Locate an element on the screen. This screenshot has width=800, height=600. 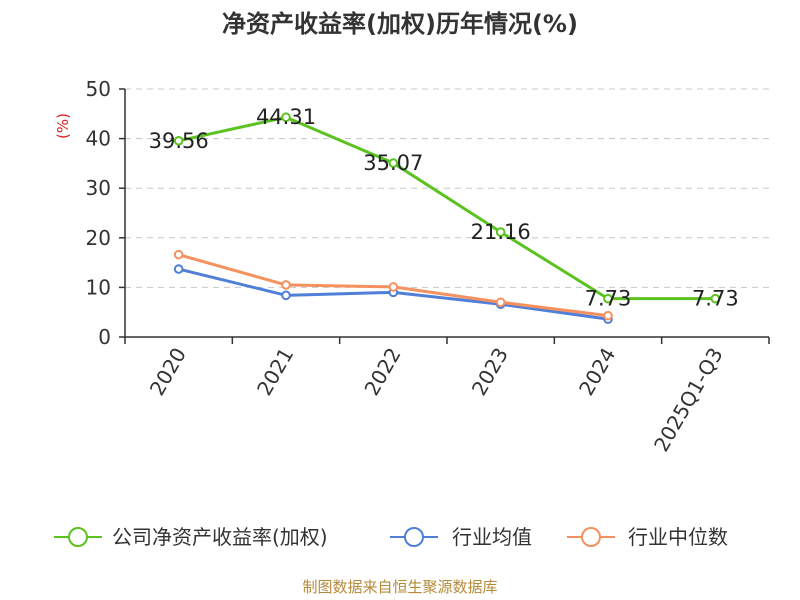
legend-label-2: 行业中位数 is located at coordinates (678, 537).